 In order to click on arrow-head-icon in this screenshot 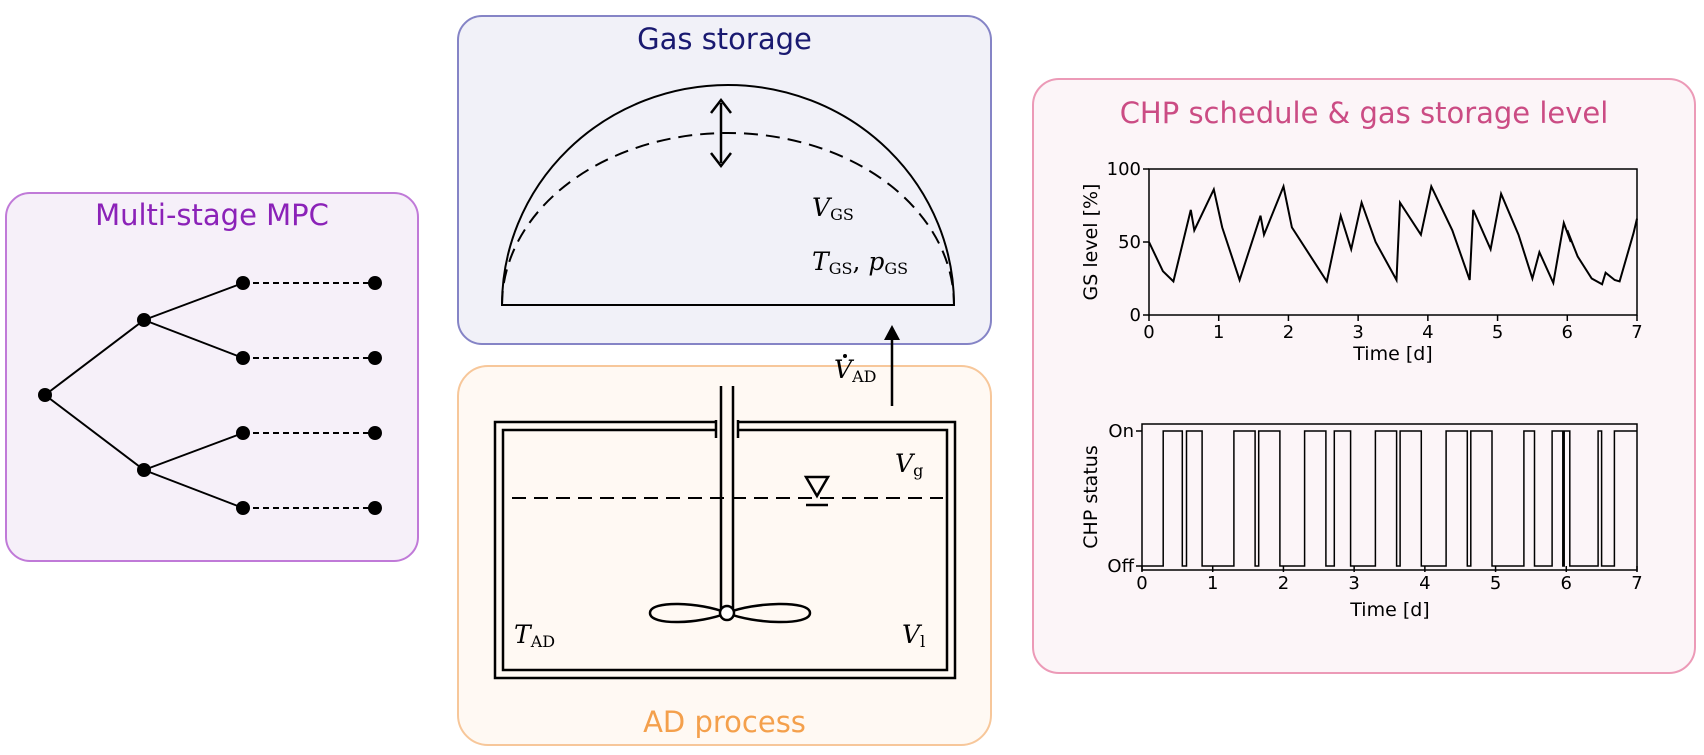, I will do `click(892, 332)`.